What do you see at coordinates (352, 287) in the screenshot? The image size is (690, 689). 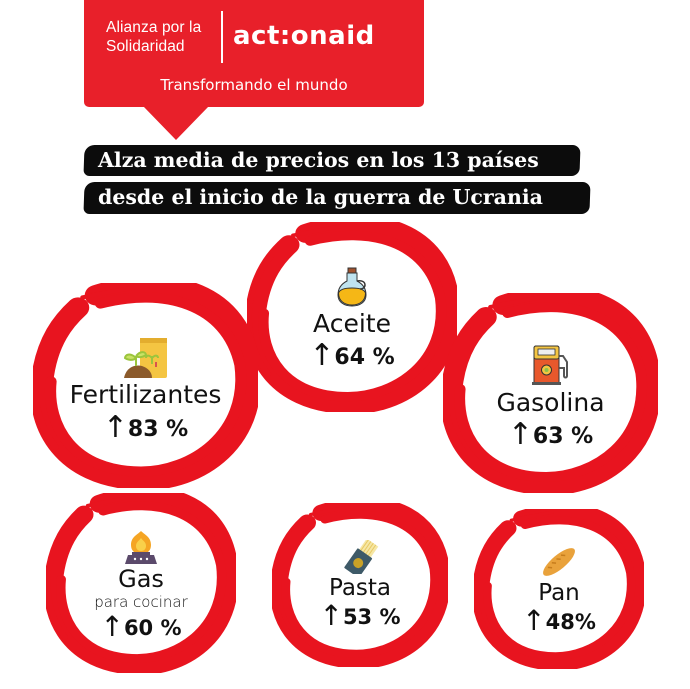 I see `oil-bottle-icon` at bounding box center [352, 287].